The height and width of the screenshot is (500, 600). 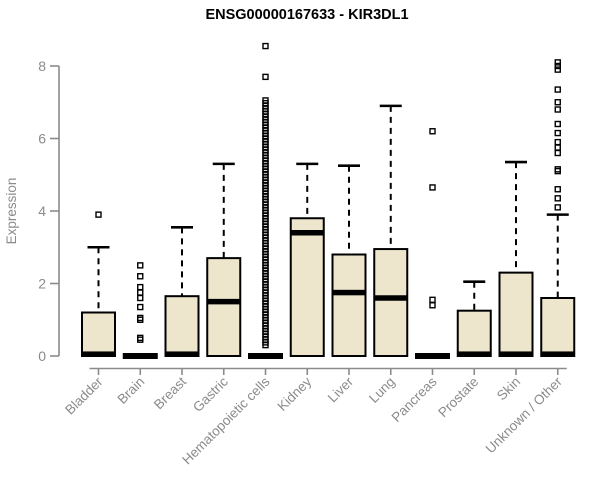 I want to click on x-category-label: Kidney, so click(x=295, y=394).